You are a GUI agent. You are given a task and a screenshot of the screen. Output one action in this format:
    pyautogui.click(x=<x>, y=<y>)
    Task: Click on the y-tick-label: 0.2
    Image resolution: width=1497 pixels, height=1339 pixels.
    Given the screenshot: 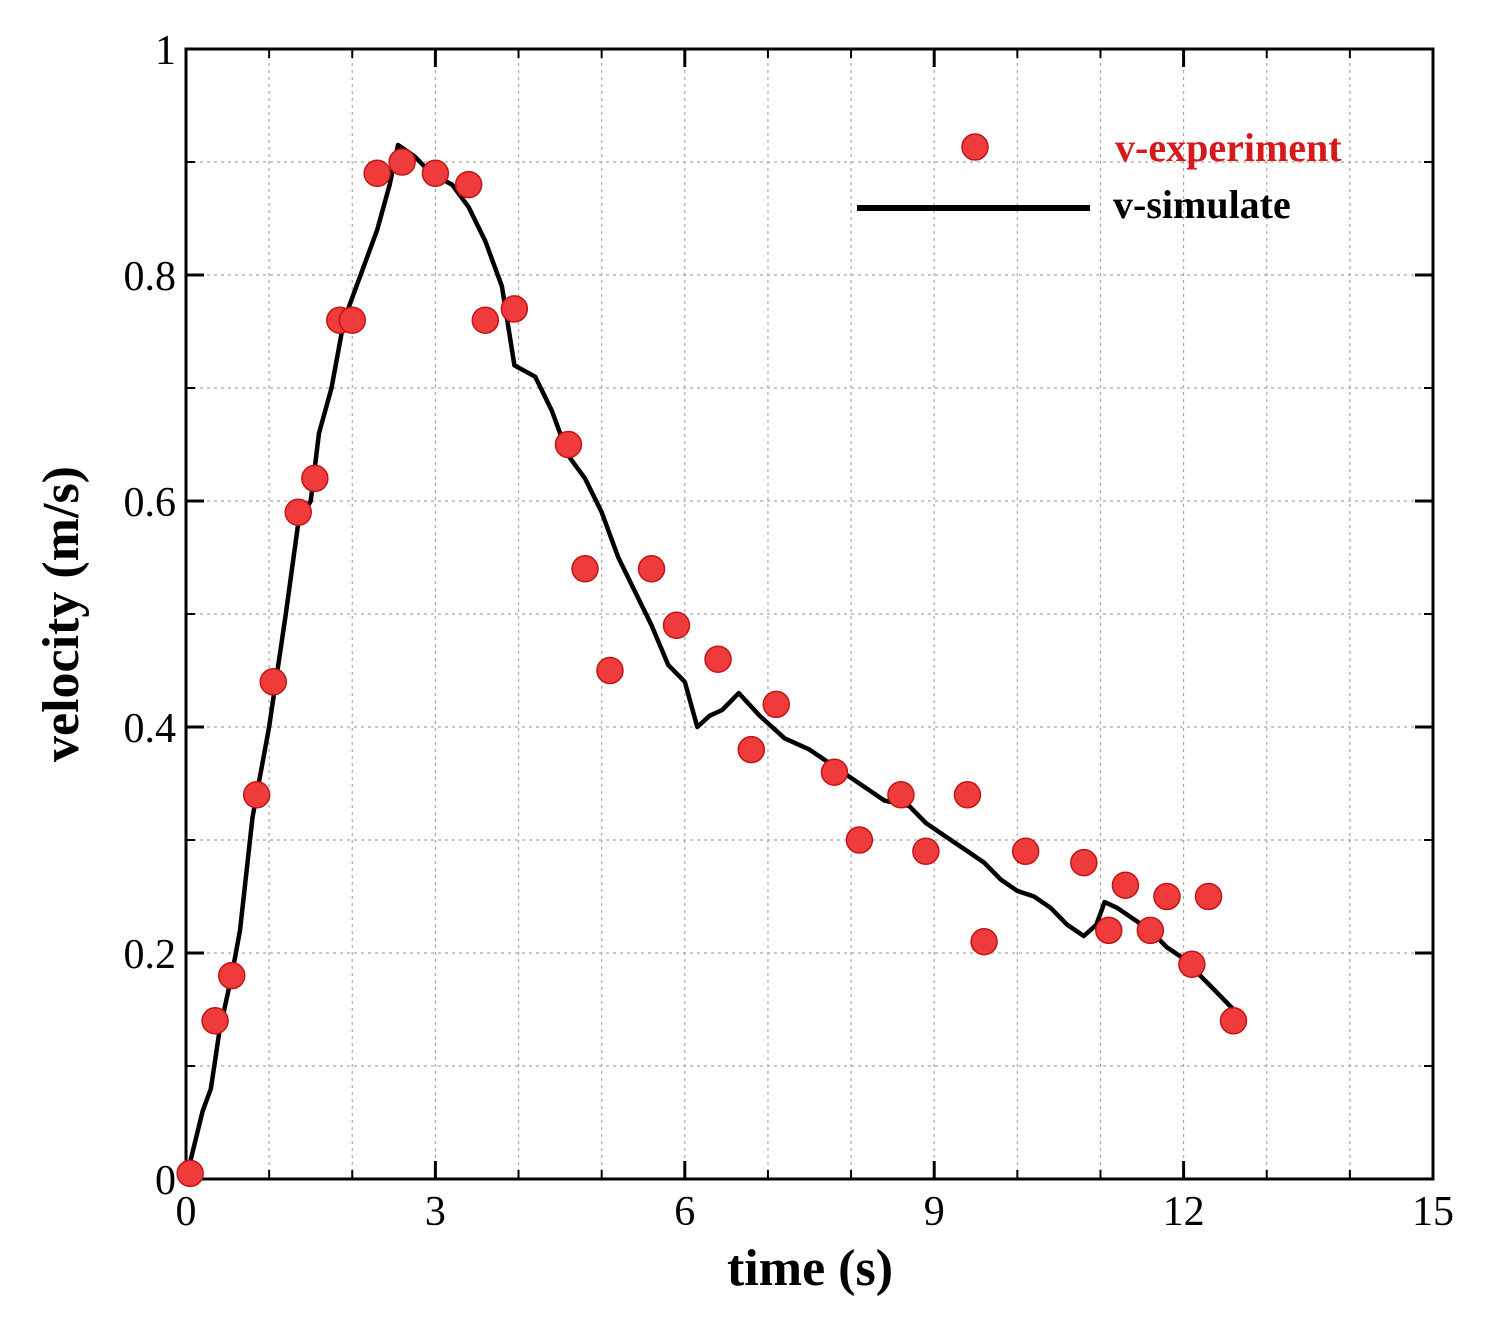 What is the action you would take?
    pyautogui.click(x=150, y=955)
    